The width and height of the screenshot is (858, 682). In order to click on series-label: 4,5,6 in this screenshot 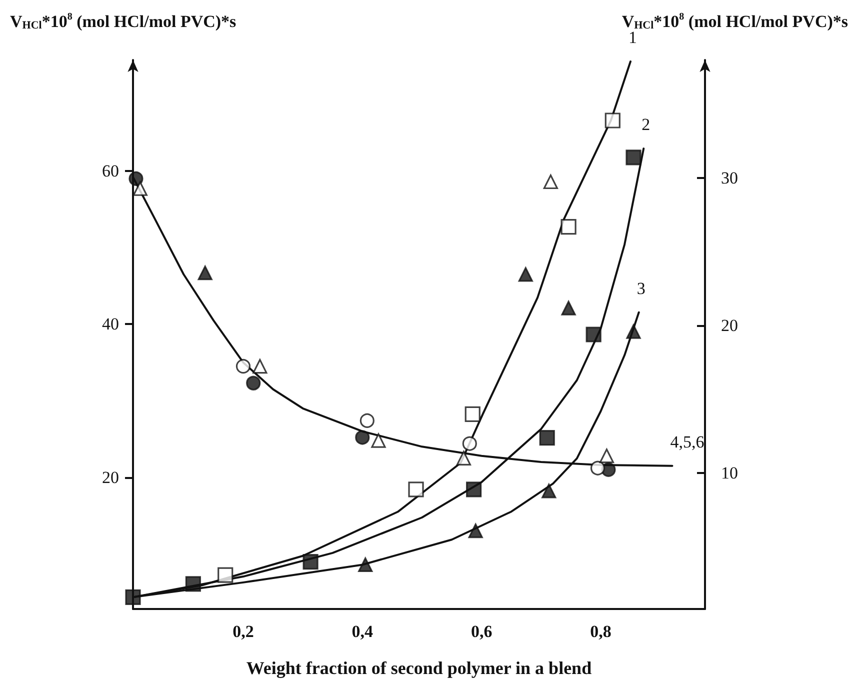, I will do `click(687, 442)`.